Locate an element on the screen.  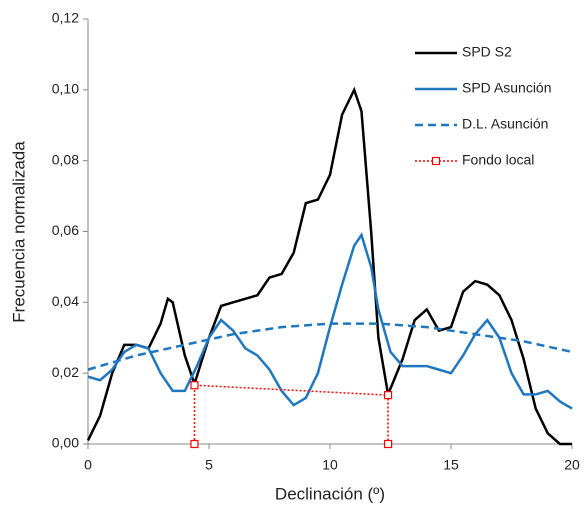
y-axis-title: Frecuencia normalizada is located at coordinates (18, 232).